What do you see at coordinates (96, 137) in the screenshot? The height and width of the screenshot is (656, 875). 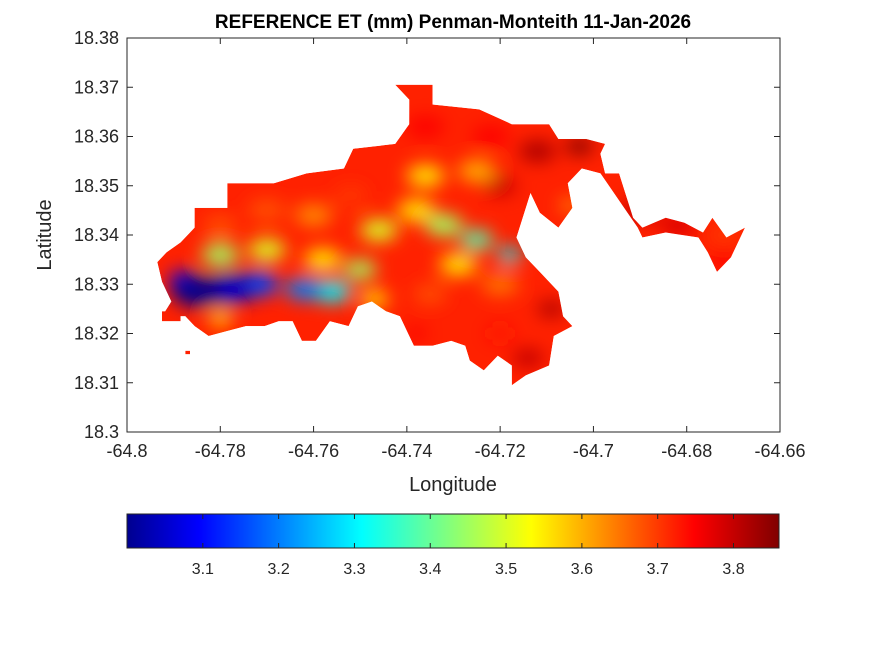 I see `y-tick-label: 18.36` at bounding box center [96, 137].